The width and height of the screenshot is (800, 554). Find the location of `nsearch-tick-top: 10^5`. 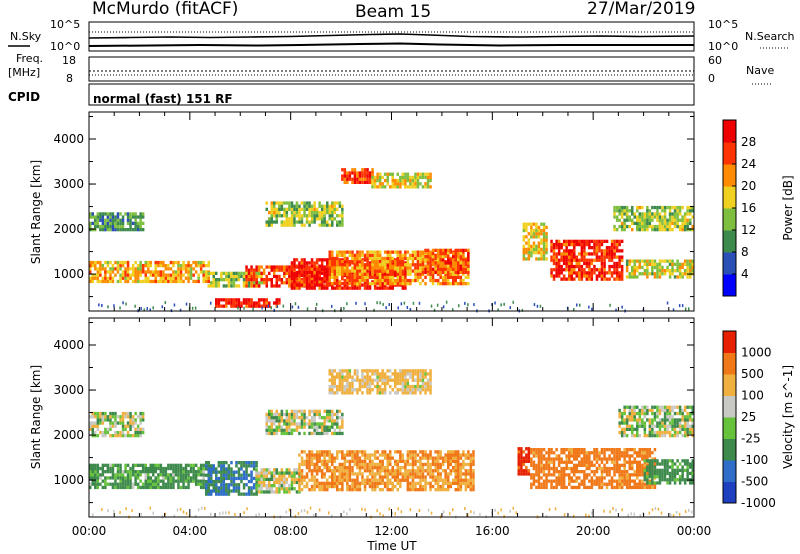

nsearch-tick-top: 10^5 is located at coordinates (723, 24).